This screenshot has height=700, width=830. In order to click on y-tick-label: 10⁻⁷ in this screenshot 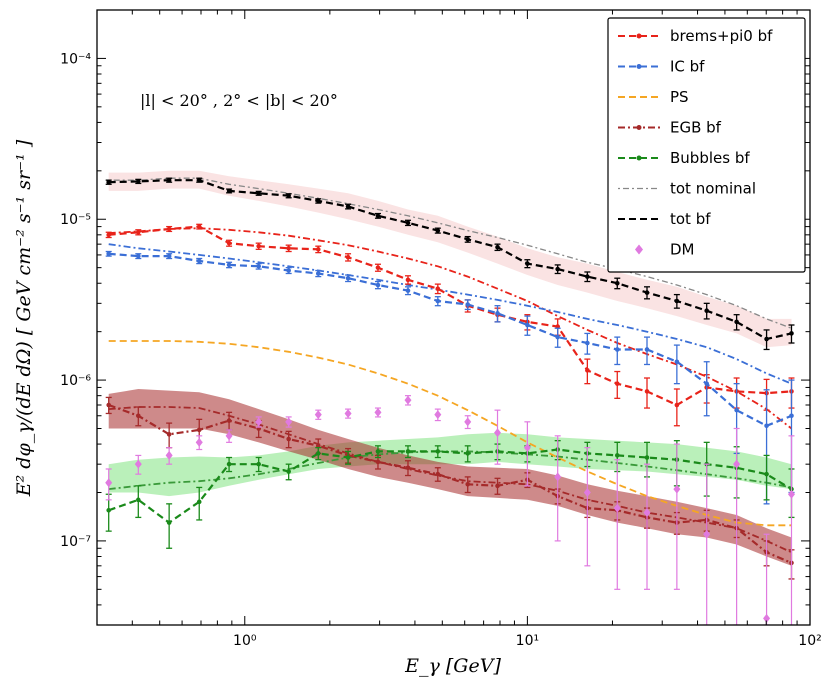, I will do `click(75, 542)`.